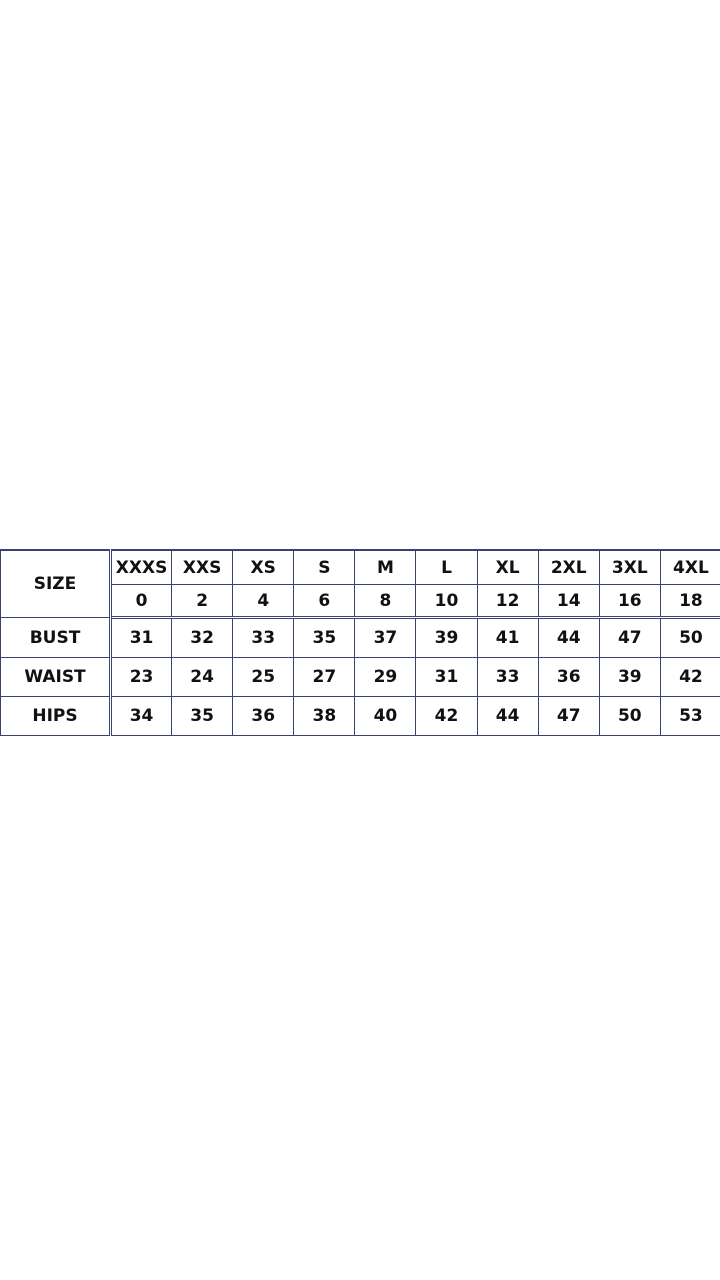  Describe the element at coordinates (141, 567) in the screenshot. I see `letter-size-cell: XXXS` at that location.